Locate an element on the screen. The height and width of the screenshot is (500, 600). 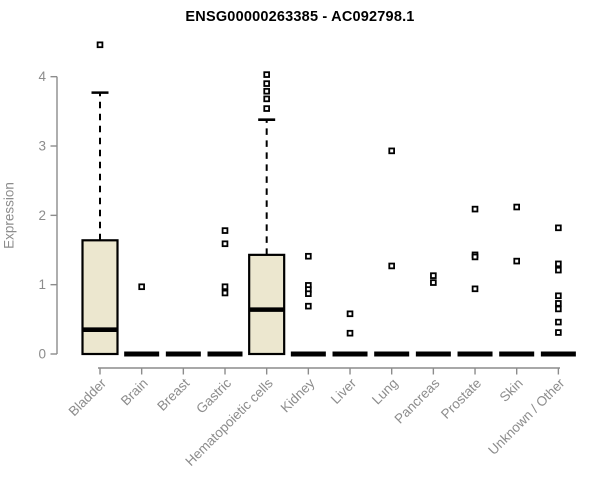
x-tick-label: Brain is located at coordinates (134, 392).